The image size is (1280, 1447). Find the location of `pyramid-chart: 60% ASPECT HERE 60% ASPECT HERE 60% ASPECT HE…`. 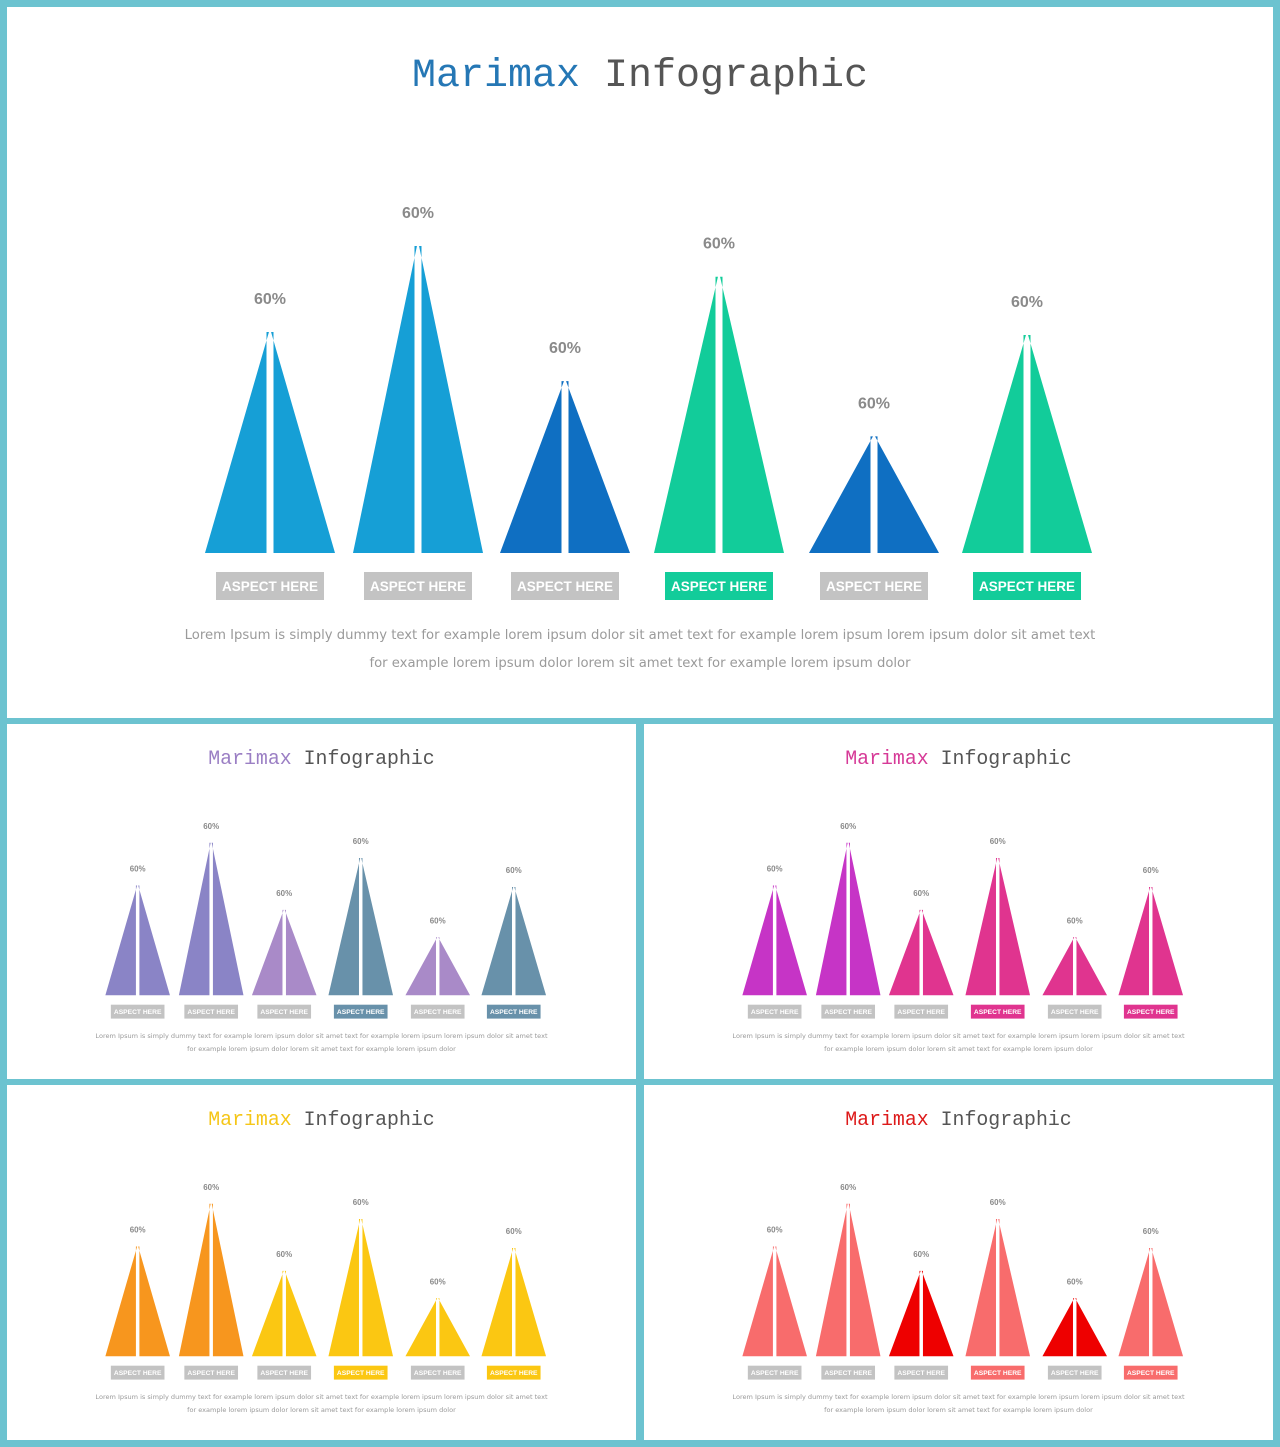

pyramid-chart: 60% ASPECT HERE 60% ASPECT HERE 60% ASPECT HE… is located at coordinates (963, 920).